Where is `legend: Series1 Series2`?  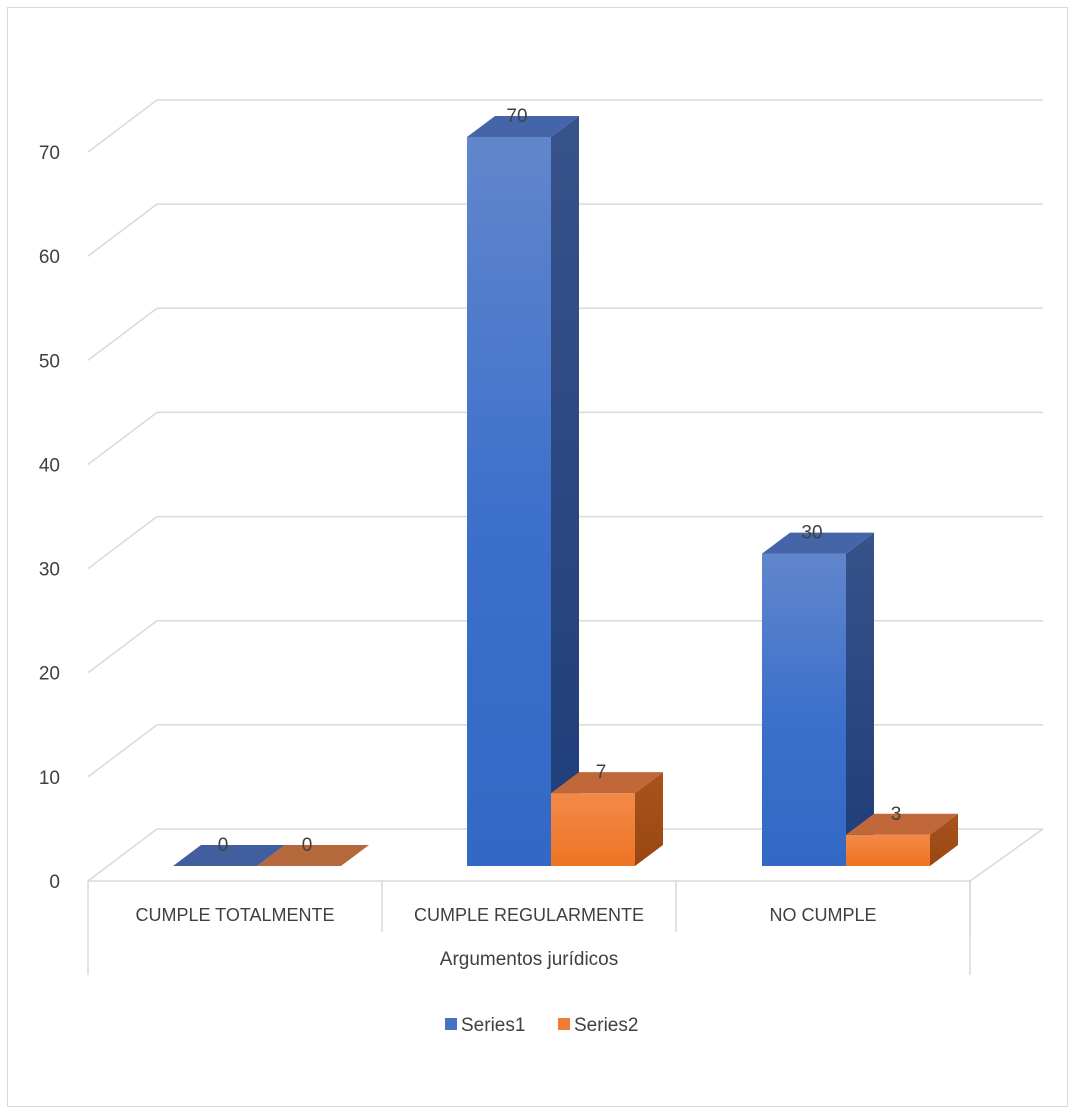 legend: Series1 Series2 is located at coordinates (541, 1025).